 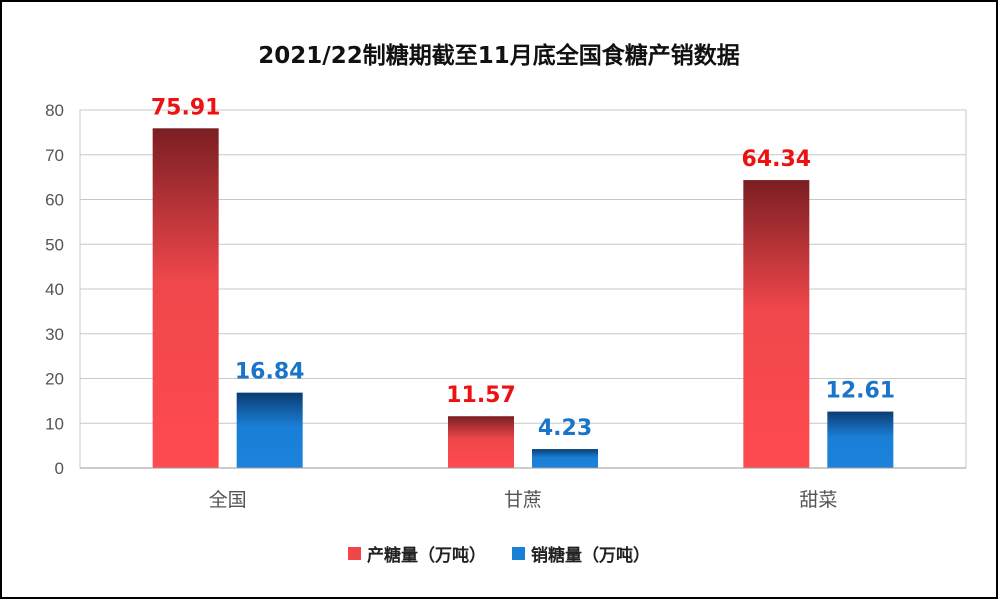 I want to click on y-tick-label: 80, so click(x=54, y=110).